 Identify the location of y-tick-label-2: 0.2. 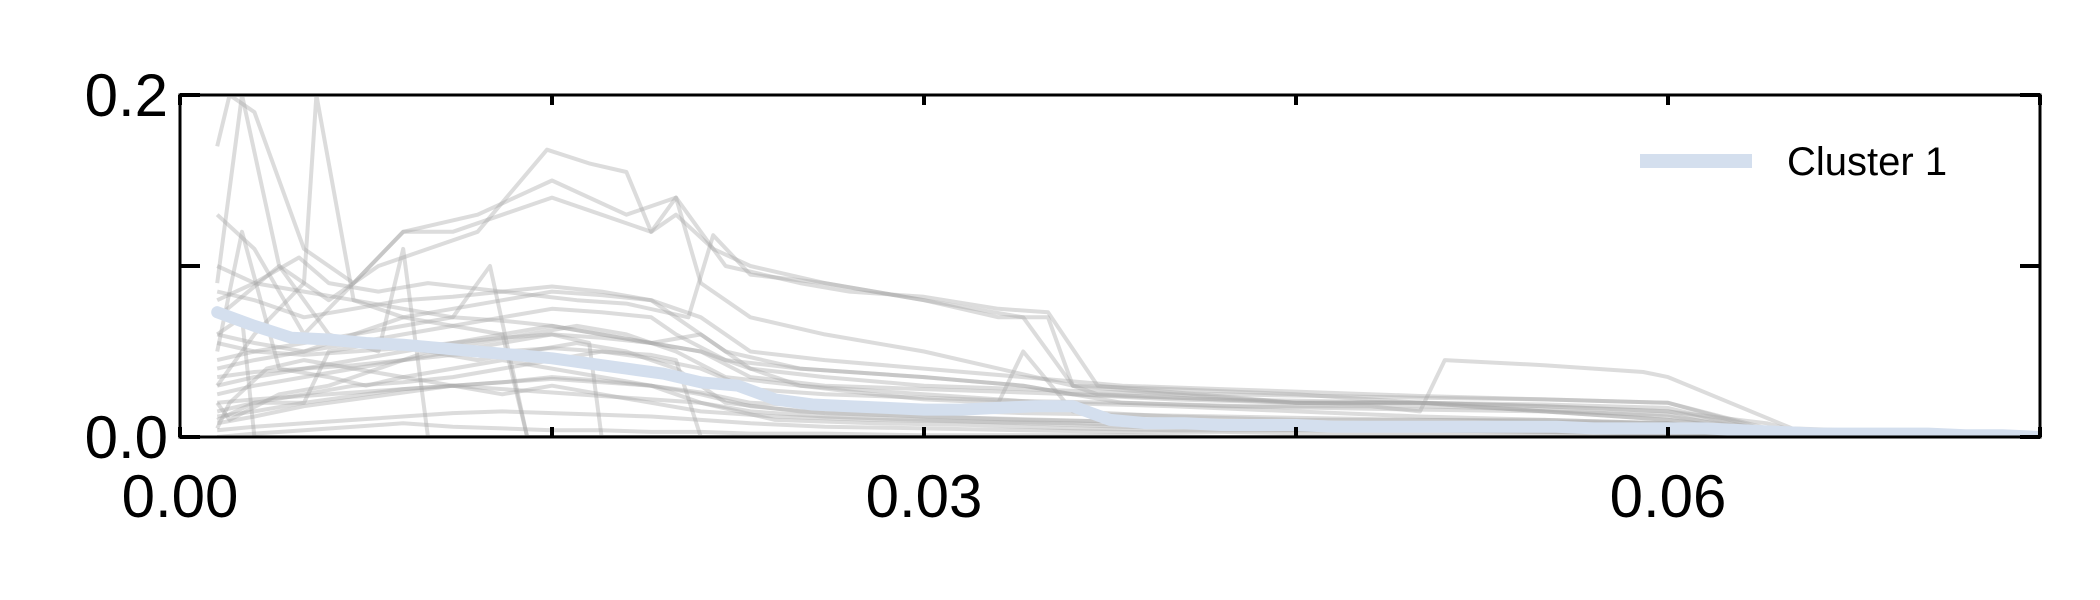
(126, 95).